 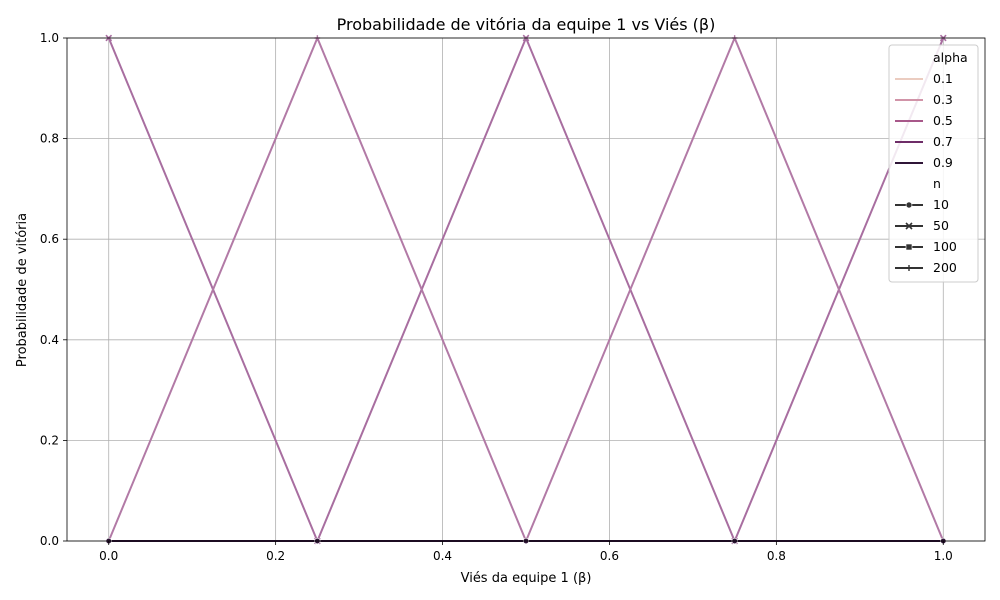 What do you see at coordinates (49, 541) in the screenshot?
I see `y-tick-label: 0.0` at bounding box center [49, 541].